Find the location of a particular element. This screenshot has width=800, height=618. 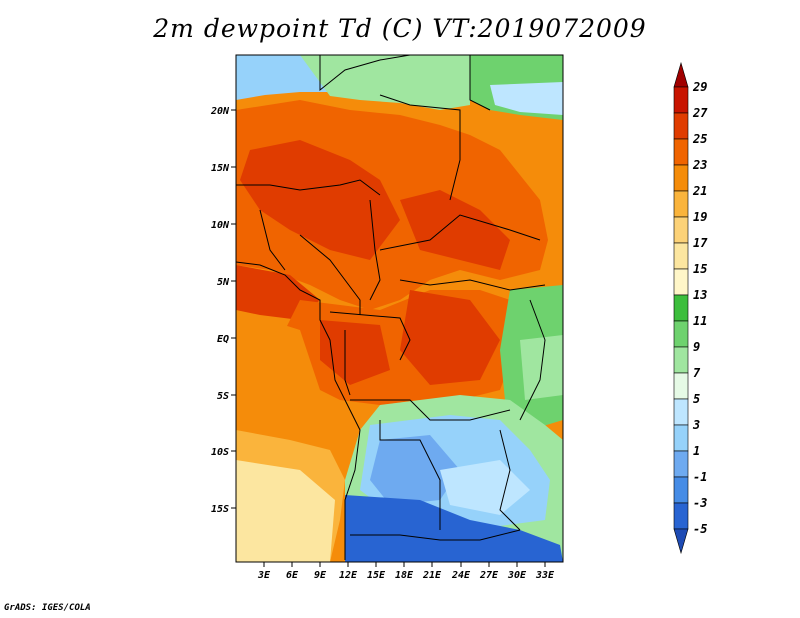

field-atlantic-orange is located at coordinates (283, 375).